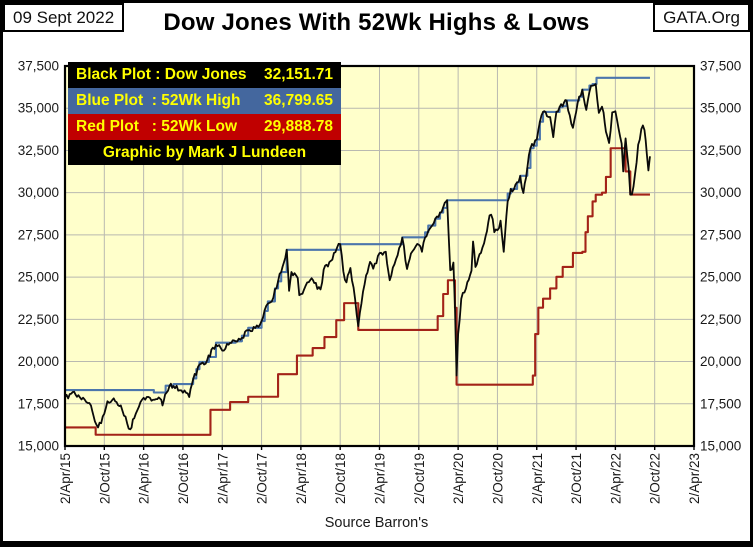  What do you see at coordinates (497, 478) in the screenshot?
I see `x-axis-tick-label: 2/Oct/20` at bounding box center [497, 478].